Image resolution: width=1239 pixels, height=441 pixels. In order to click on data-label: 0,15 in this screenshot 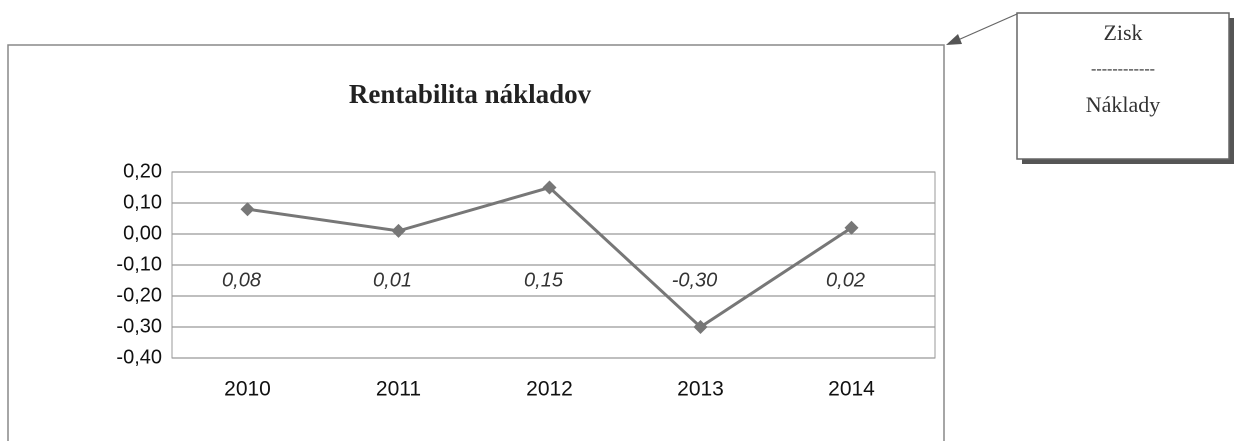, I will do `click(544, 280)`.